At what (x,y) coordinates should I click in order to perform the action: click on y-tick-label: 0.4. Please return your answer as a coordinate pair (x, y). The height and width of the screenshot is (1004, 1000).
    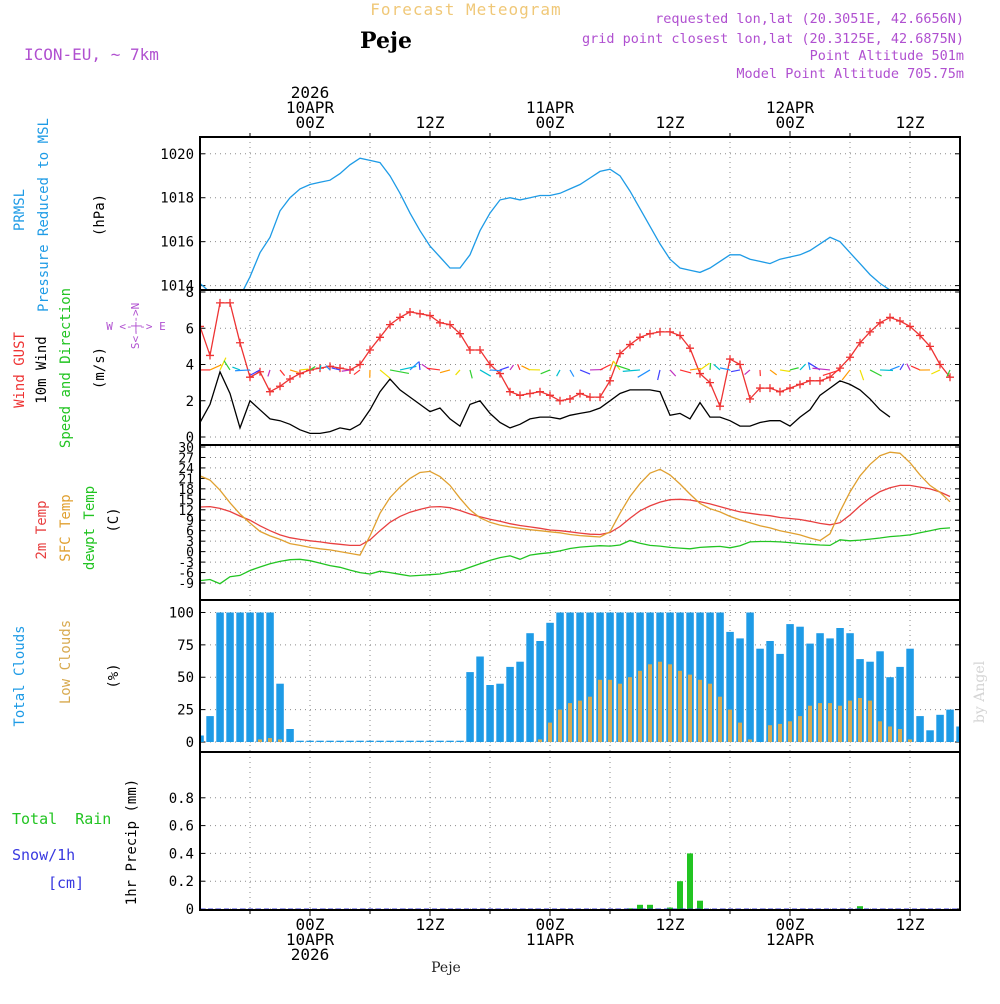
    Looking at the image, I should click on (181, 854).